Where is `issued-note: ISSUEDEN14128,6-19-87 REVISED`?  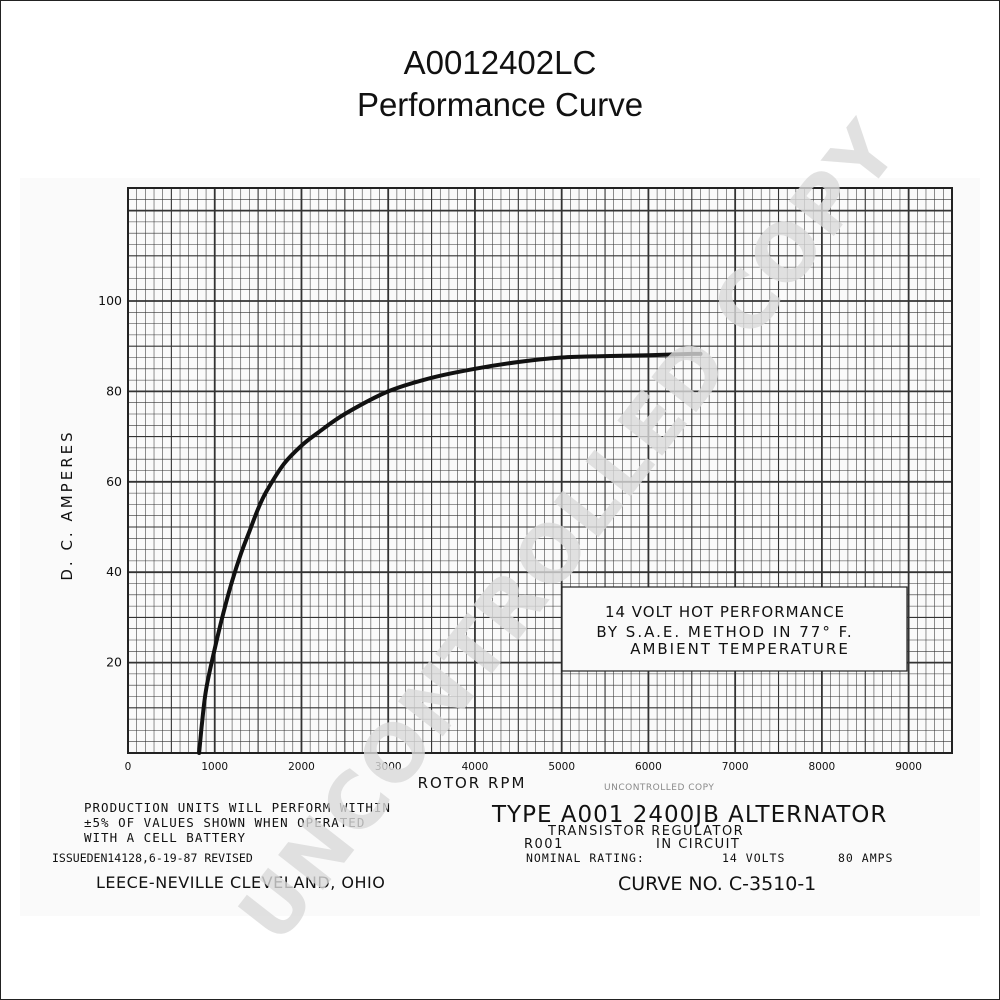
issued-note: ISSUEDEN14128,6-19-87 REVISED is located at coordinates (152, 858).